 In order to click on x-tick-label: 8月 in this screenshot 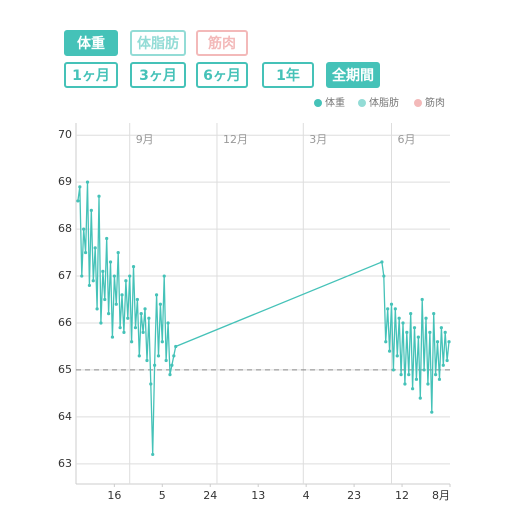, I will do `click(441, 495)`.